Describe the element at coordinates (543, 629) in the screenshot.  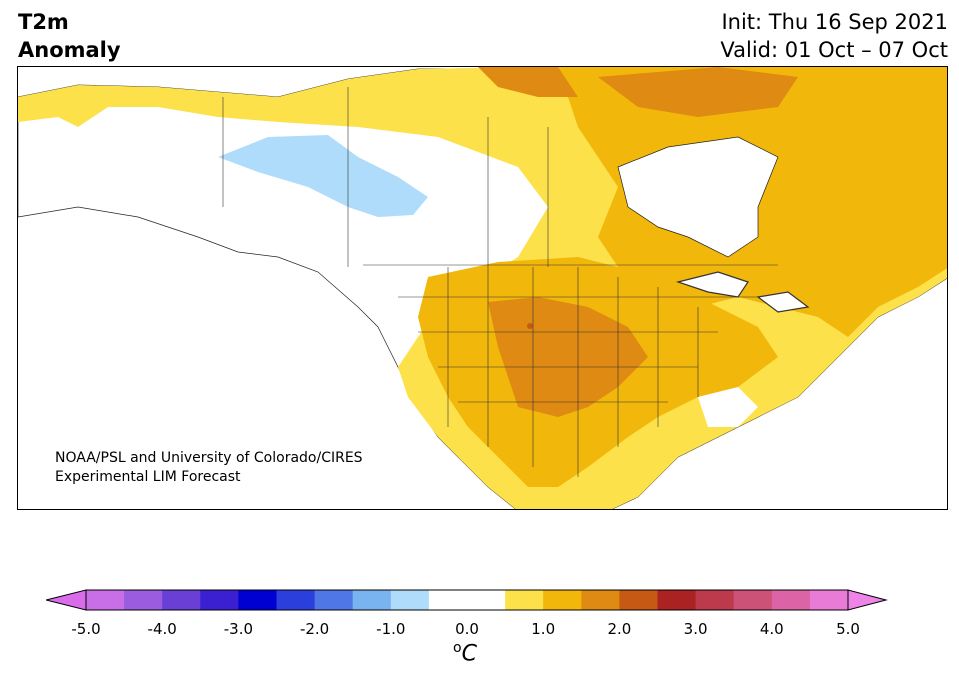
I see `colorbar-tick-label: 1.0` at that location.